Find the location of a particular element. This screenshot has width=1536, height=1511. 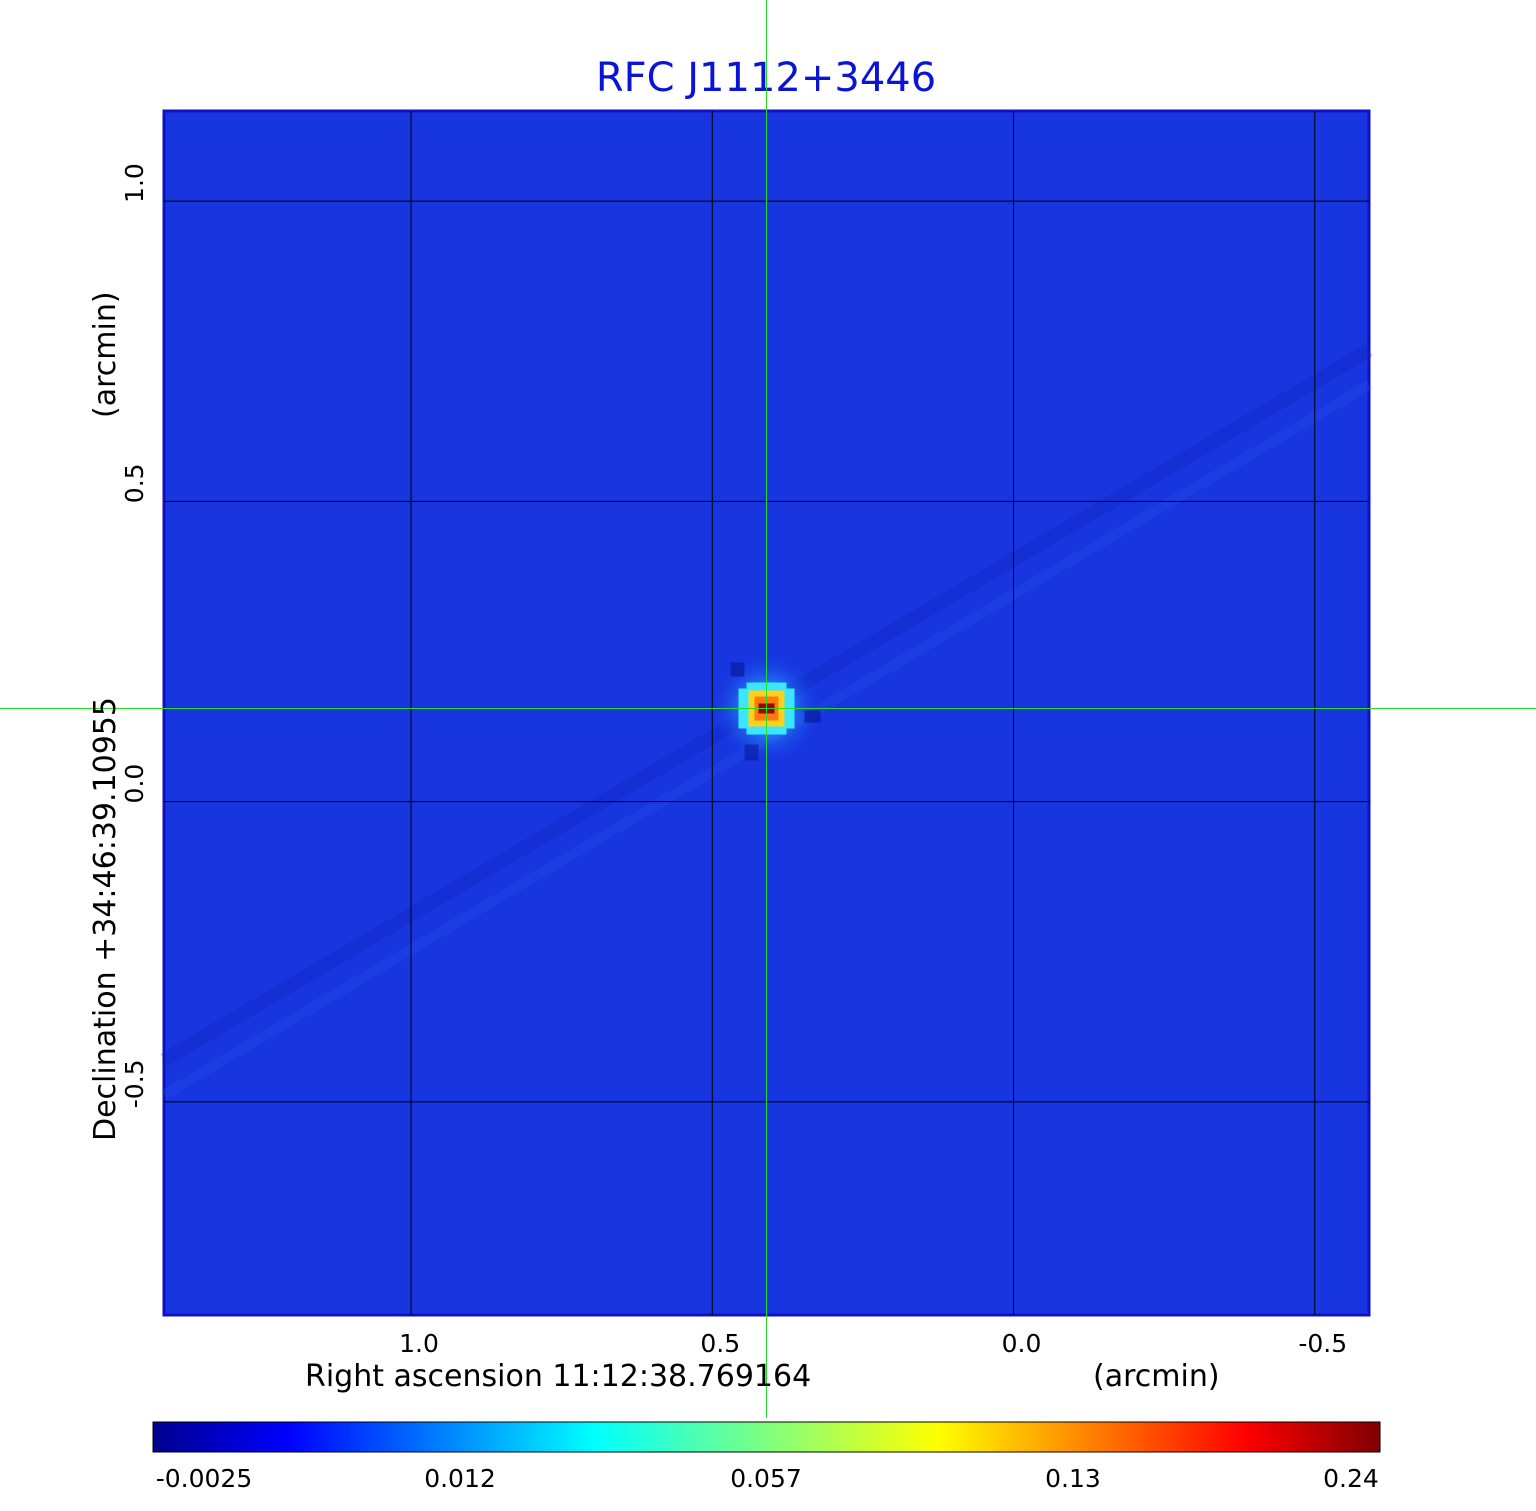

colorbar-tick-label: 0.012 is located at coordinates (460, 1478).